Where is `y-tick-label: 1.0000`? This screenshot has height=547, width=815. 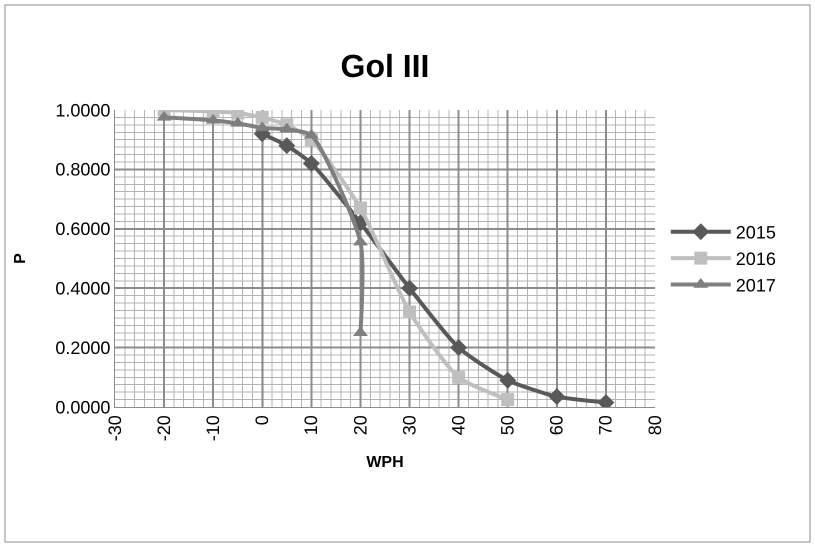 y-tick-label: 1.0000 is located at coordinates (82, 110).